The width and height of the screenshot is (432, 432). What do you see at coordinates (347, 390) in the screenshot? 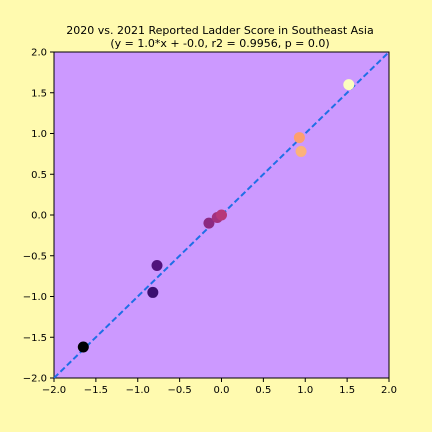
I see `x-tick-label: 1.5` at bounding box center [347, 390].